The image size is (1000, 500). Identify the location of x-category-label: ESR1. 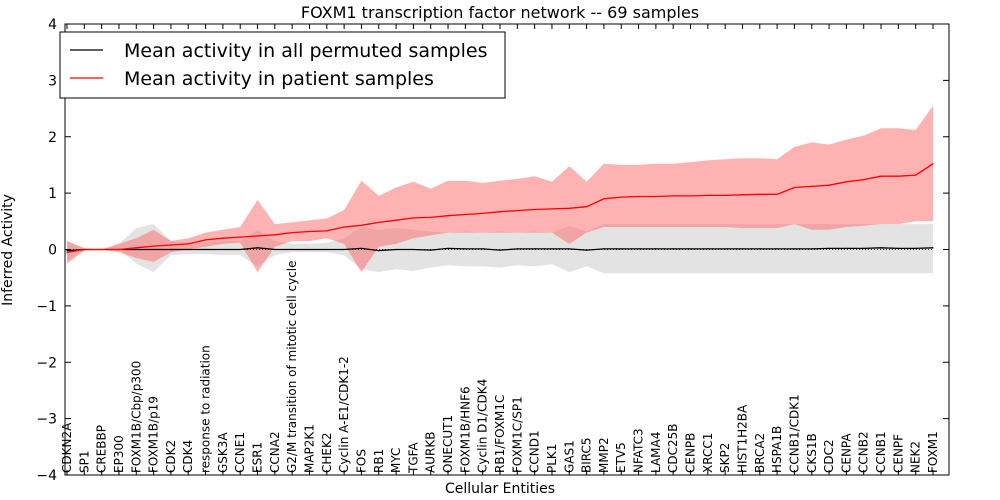
(258, 457).